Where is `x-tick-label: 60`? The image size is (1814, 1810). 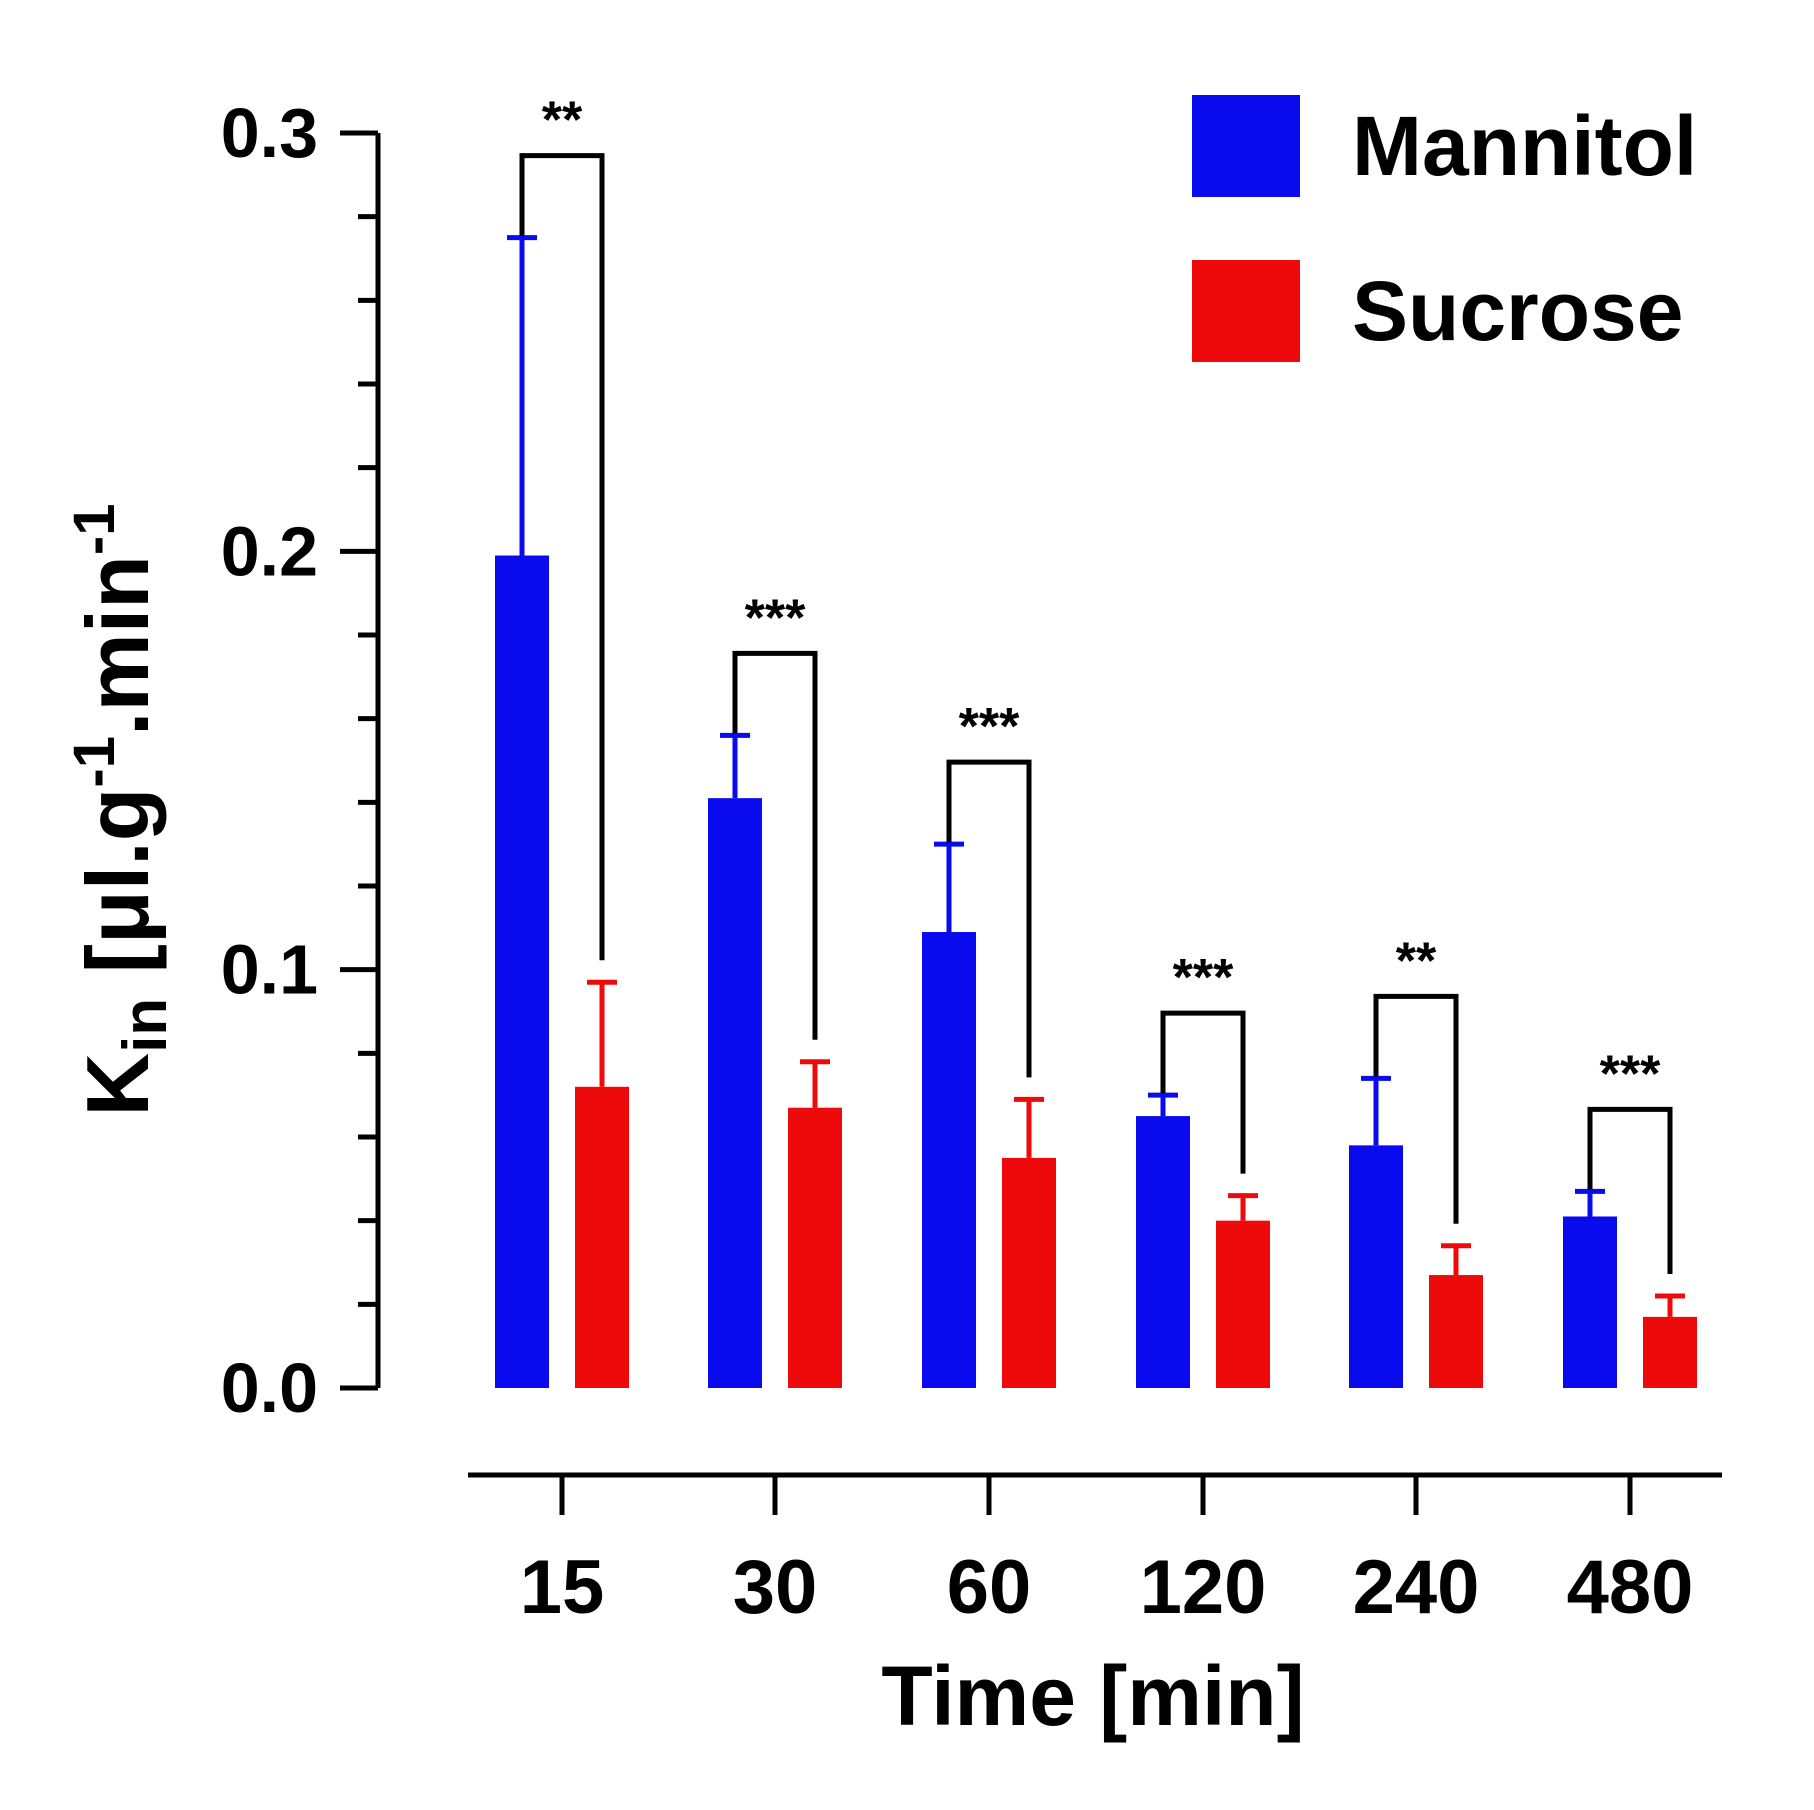
x-tick-label: 60 is located at coordinates (989, 1587).